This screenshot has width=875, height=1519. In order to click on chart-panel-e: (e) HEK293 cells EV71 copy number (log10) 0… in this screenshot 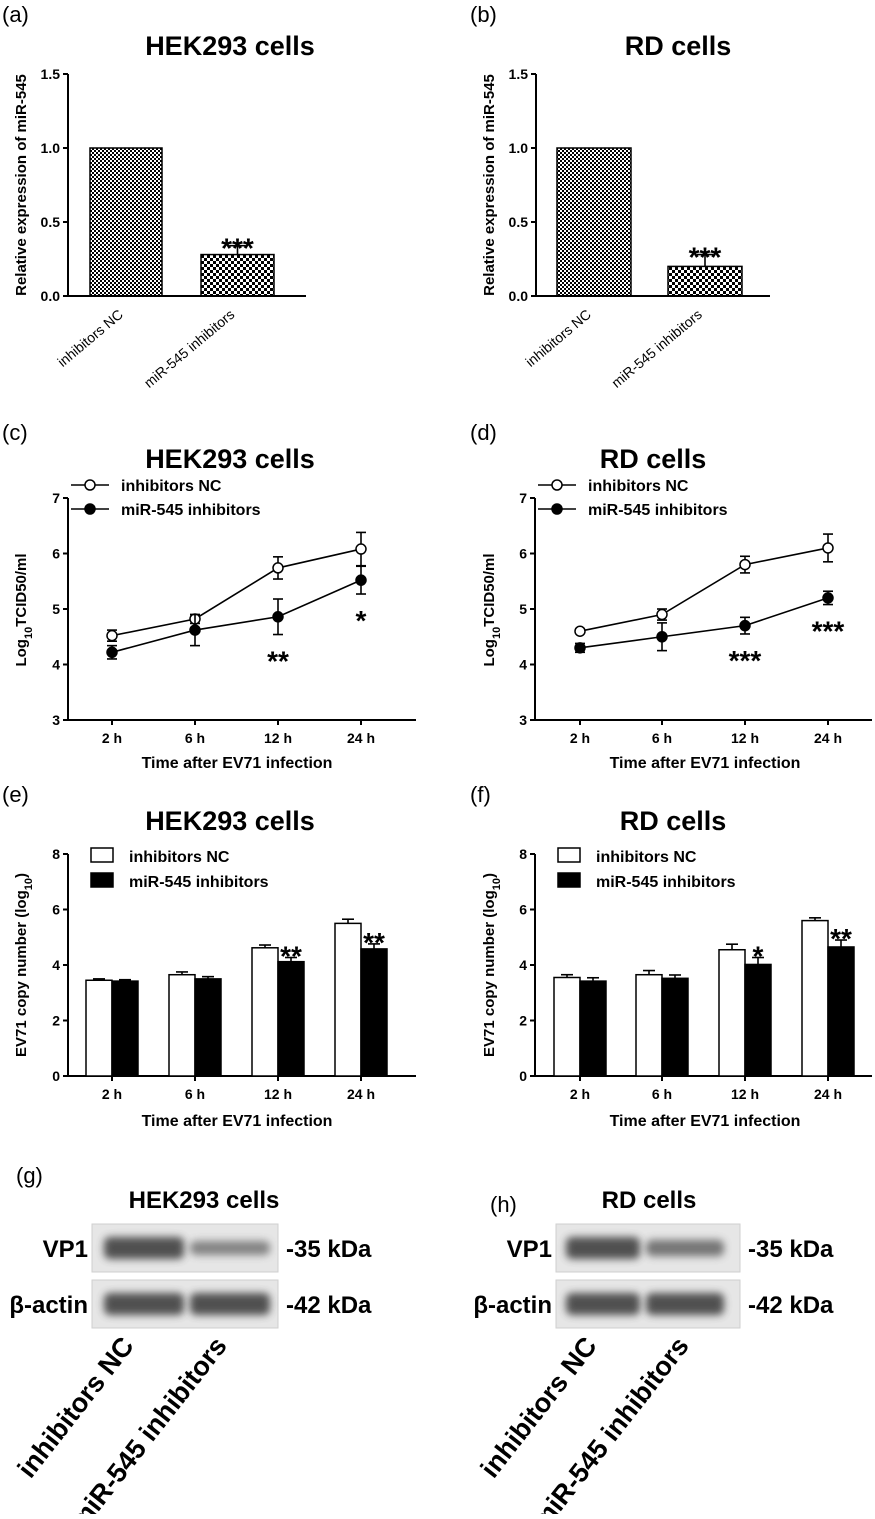, I will do `click(209, 956)`.